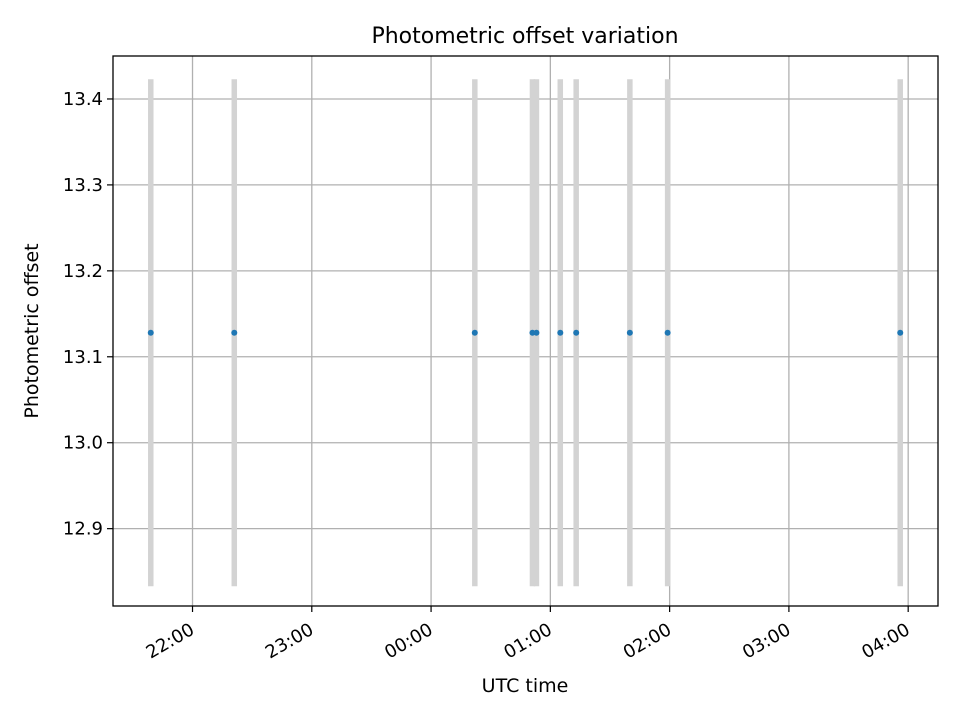  Describe the element at coordinates (83, 185) in the screenshot. I see `y-tick-label: 13.3` at that location.